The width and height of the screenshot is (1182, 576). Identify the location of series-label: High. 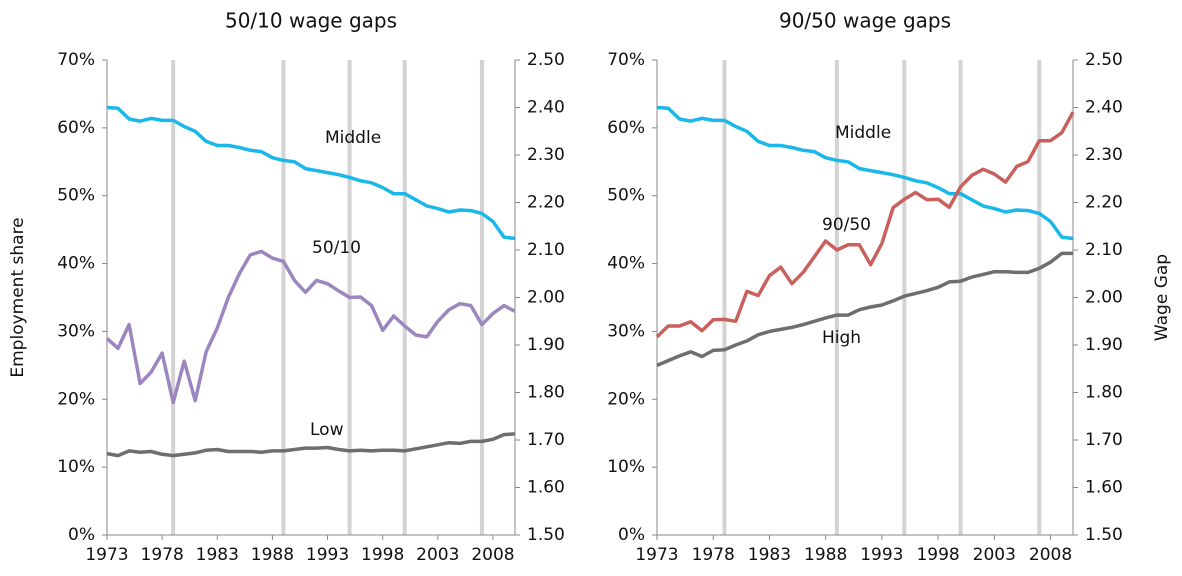
(841, 338).